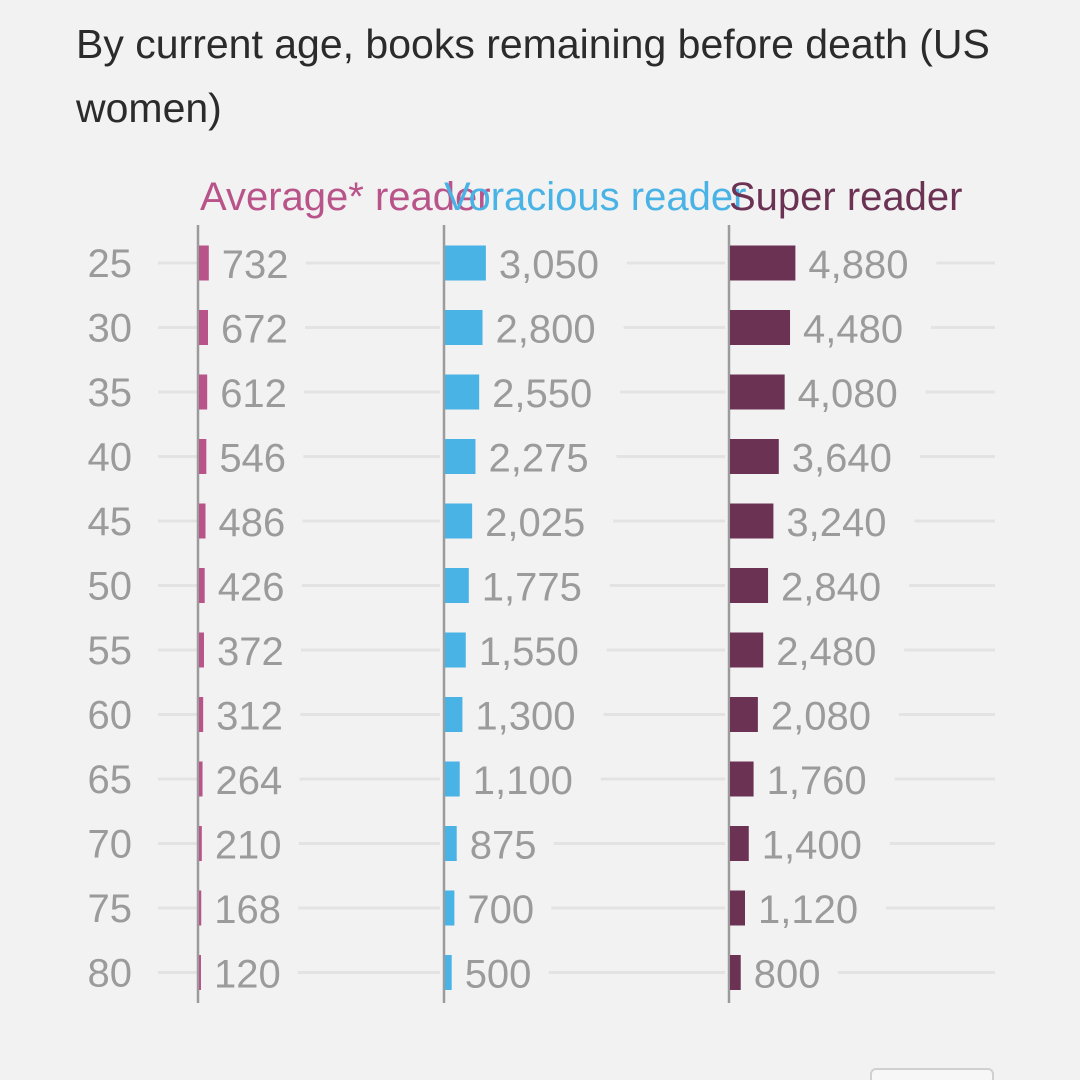  What do you see at coordinates (249, 717) in the screenshot?
I see `bar-value-label: 312` at bounding box center [249, 717].